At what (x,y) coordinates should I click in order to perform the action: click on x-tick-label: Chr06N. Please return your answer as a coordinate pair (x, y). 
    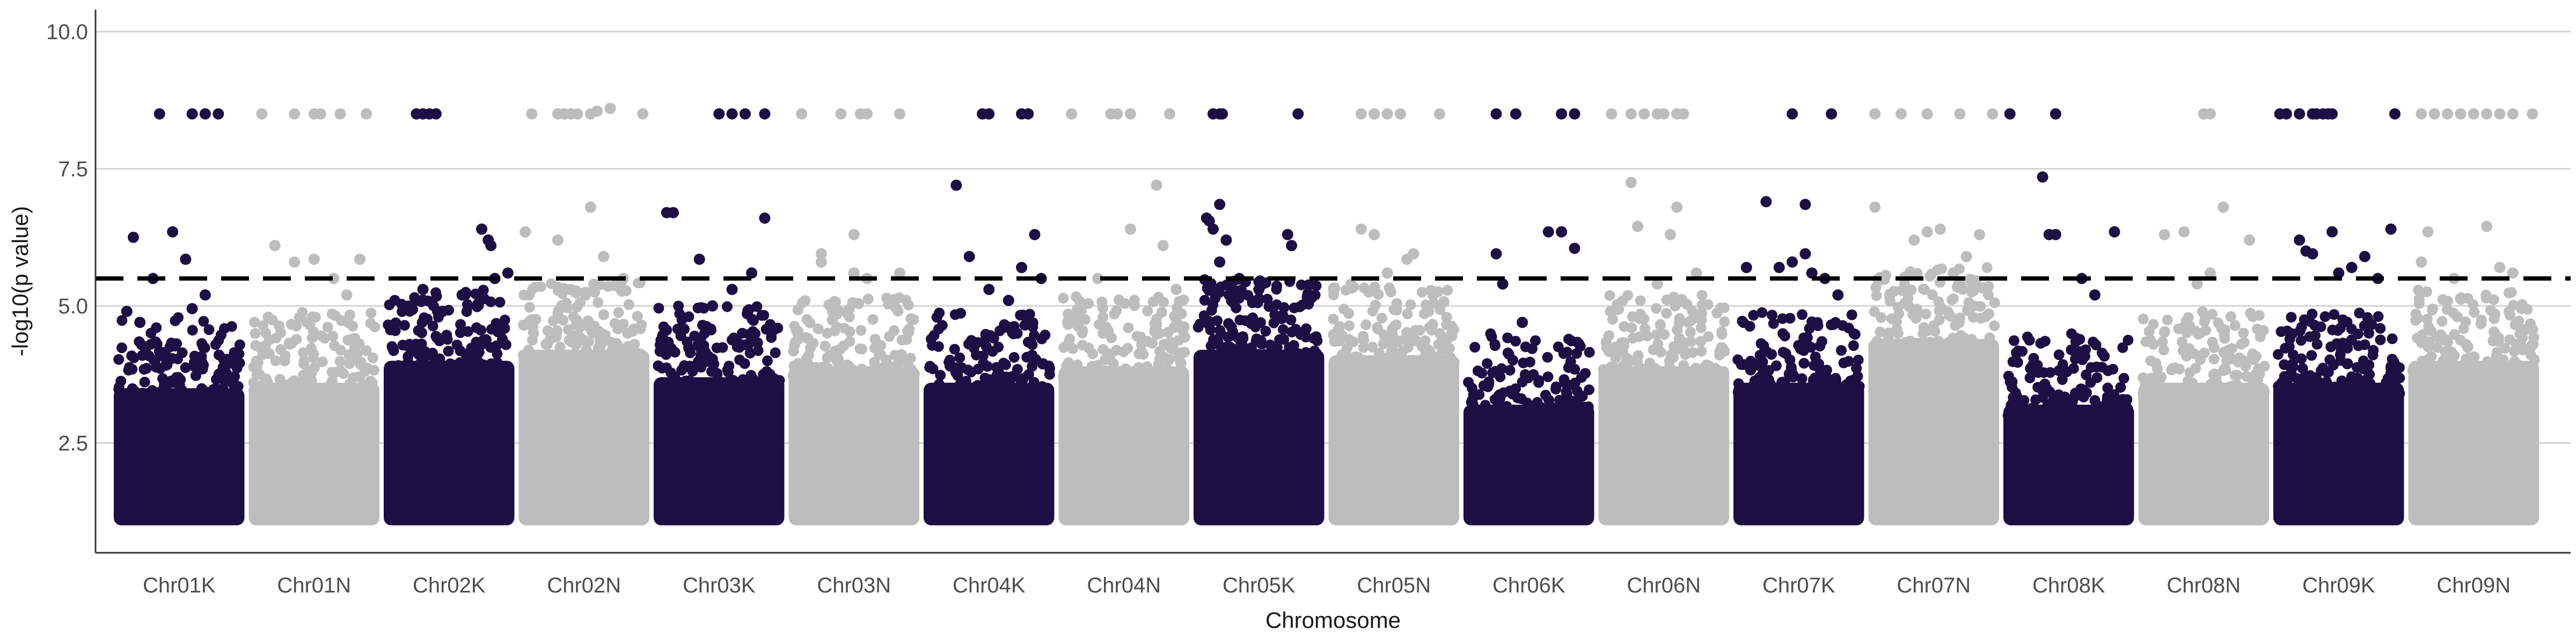
    Looking at the image, I should click on (1664, 585).